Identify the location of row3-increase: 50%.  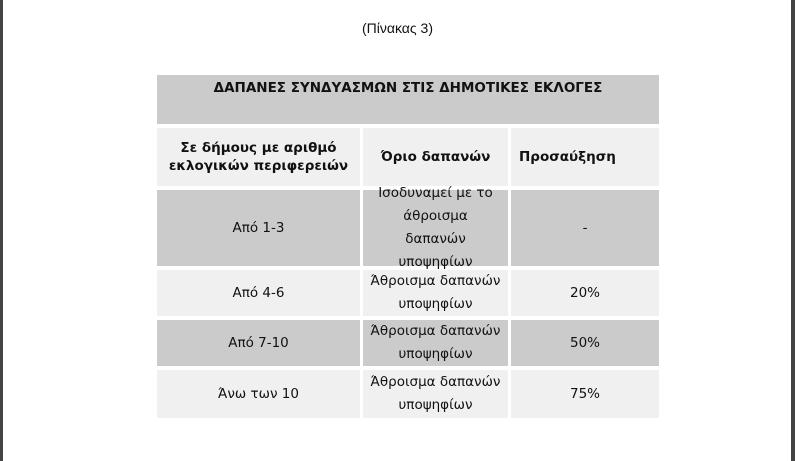
(585, 343).